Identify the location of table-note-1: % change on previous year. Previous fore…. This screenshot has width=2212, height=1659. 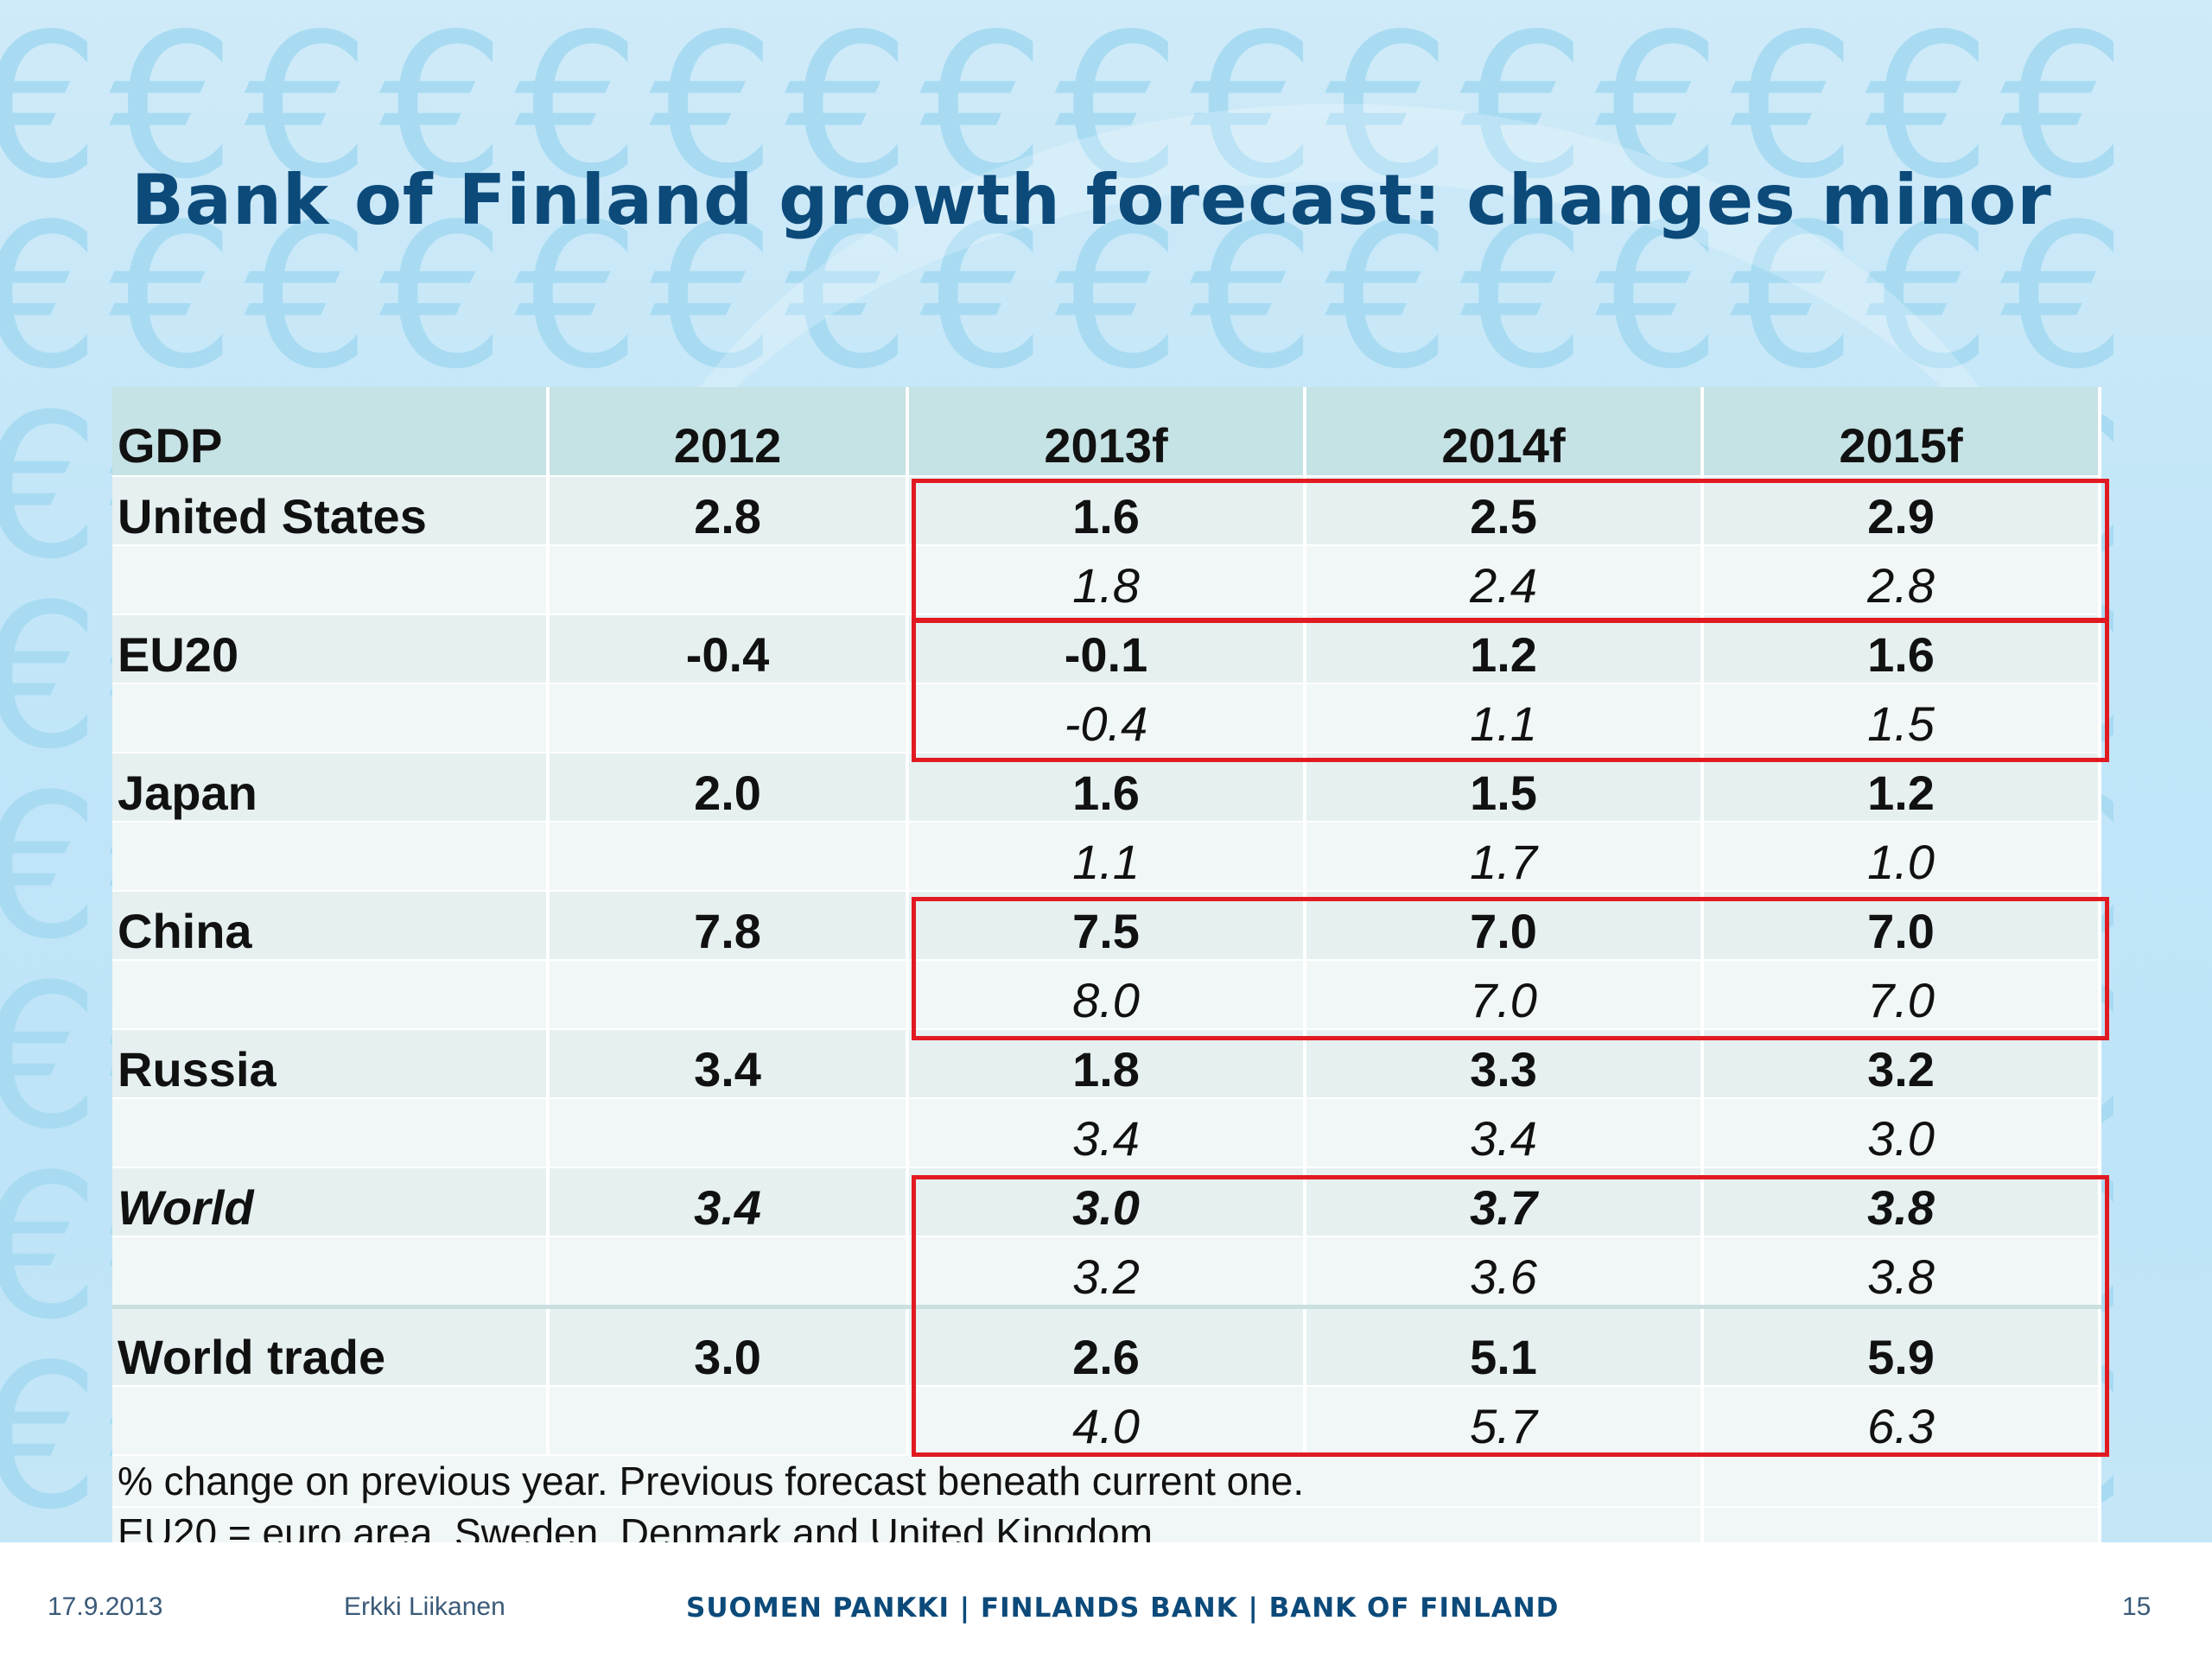
(908, 1481).